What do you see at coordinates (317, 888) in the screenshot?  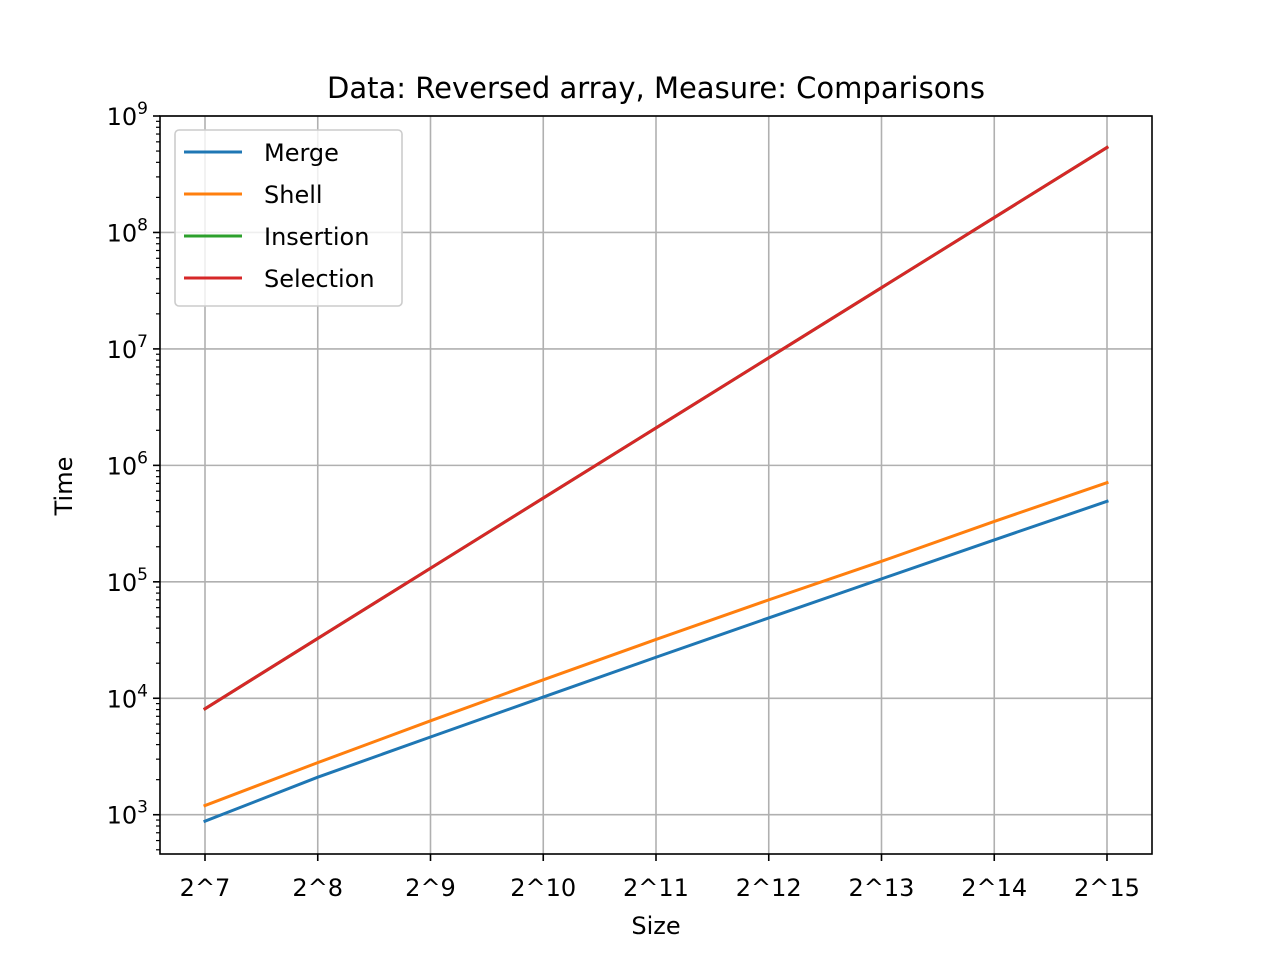 I see `x-tick-label: 2^8` at bounding box center [317, 888].